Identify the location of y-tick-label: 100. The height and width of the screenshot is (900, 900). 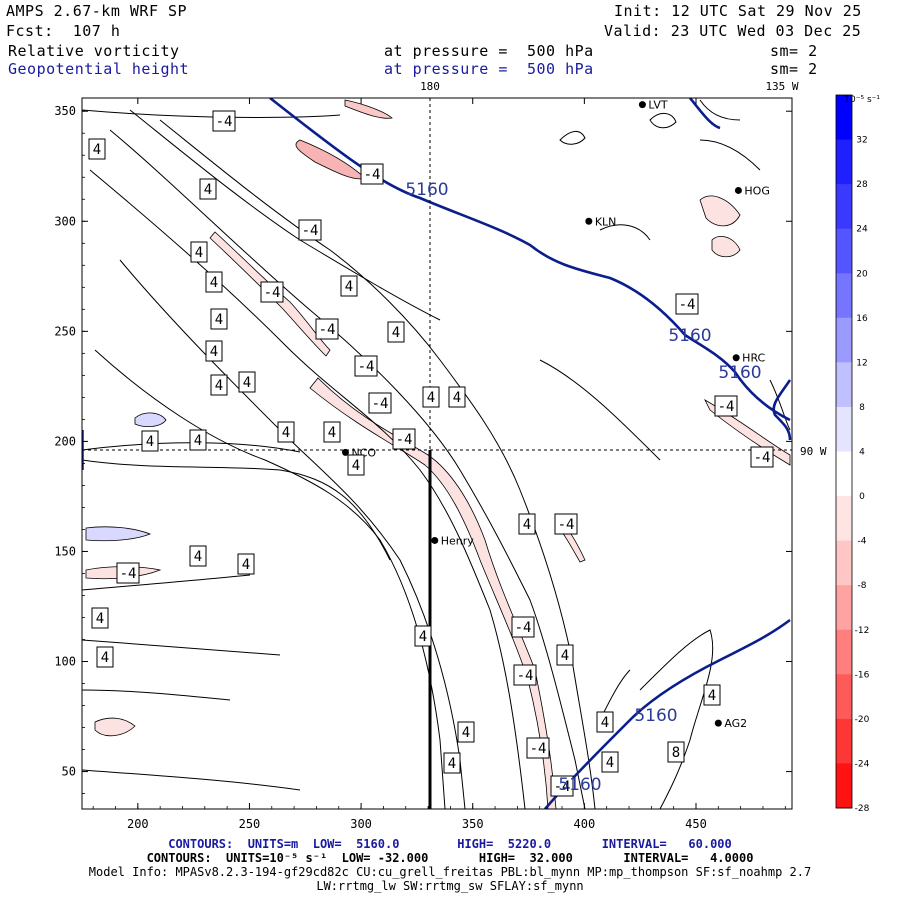
(65, 662).